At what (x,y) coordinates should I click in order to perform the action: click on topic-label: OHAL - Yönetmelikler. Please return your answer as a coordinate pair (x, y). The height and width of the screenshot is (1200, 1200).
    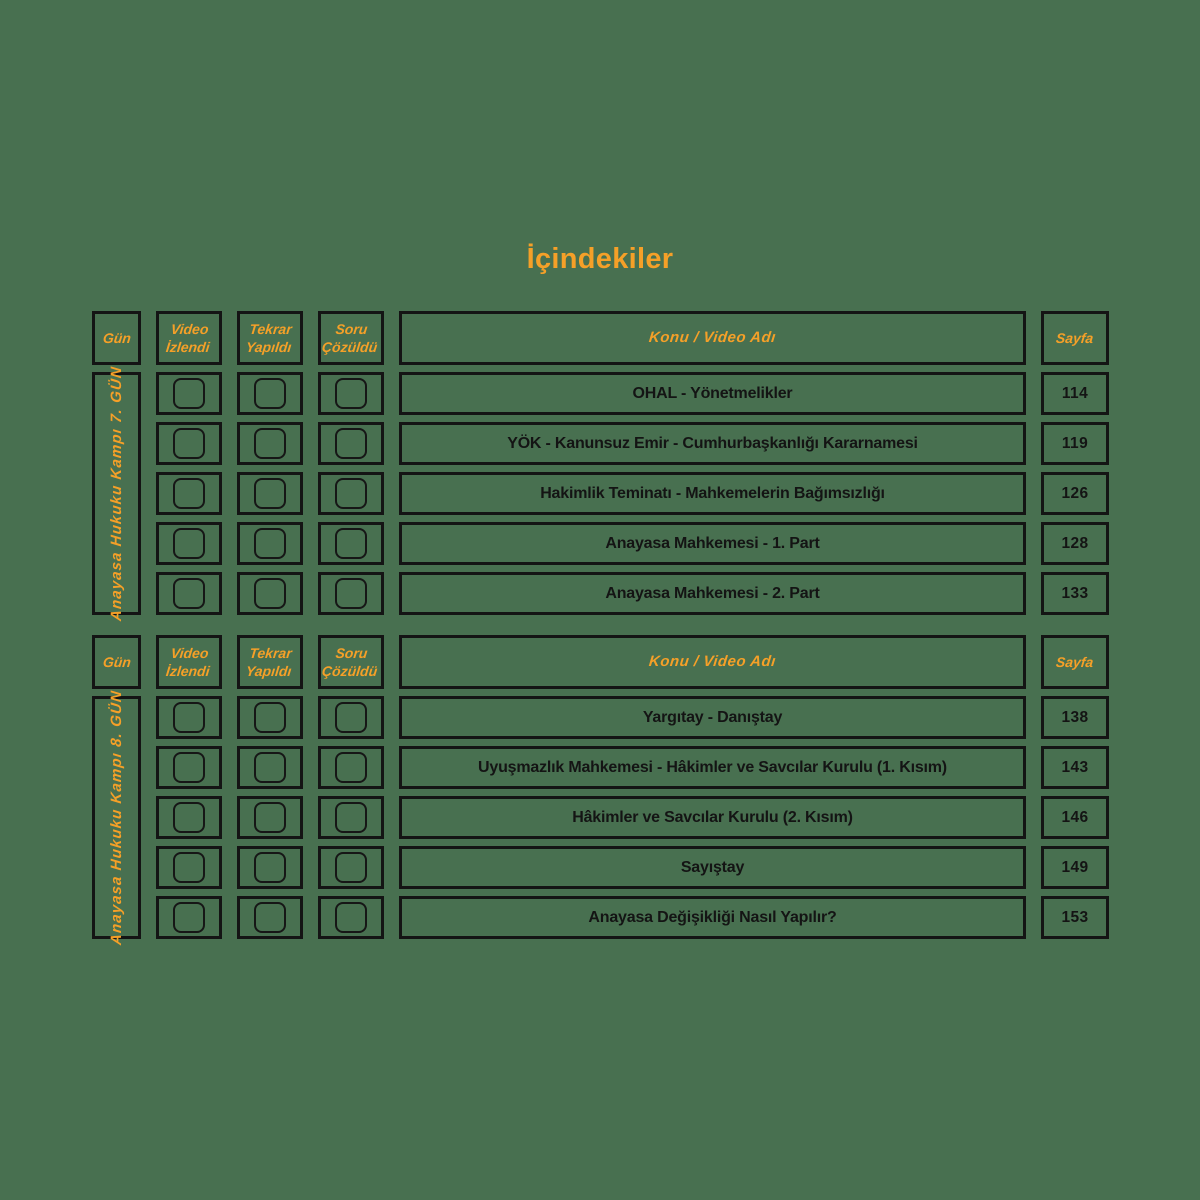
    Looking at the image, I should click on (712, 393).